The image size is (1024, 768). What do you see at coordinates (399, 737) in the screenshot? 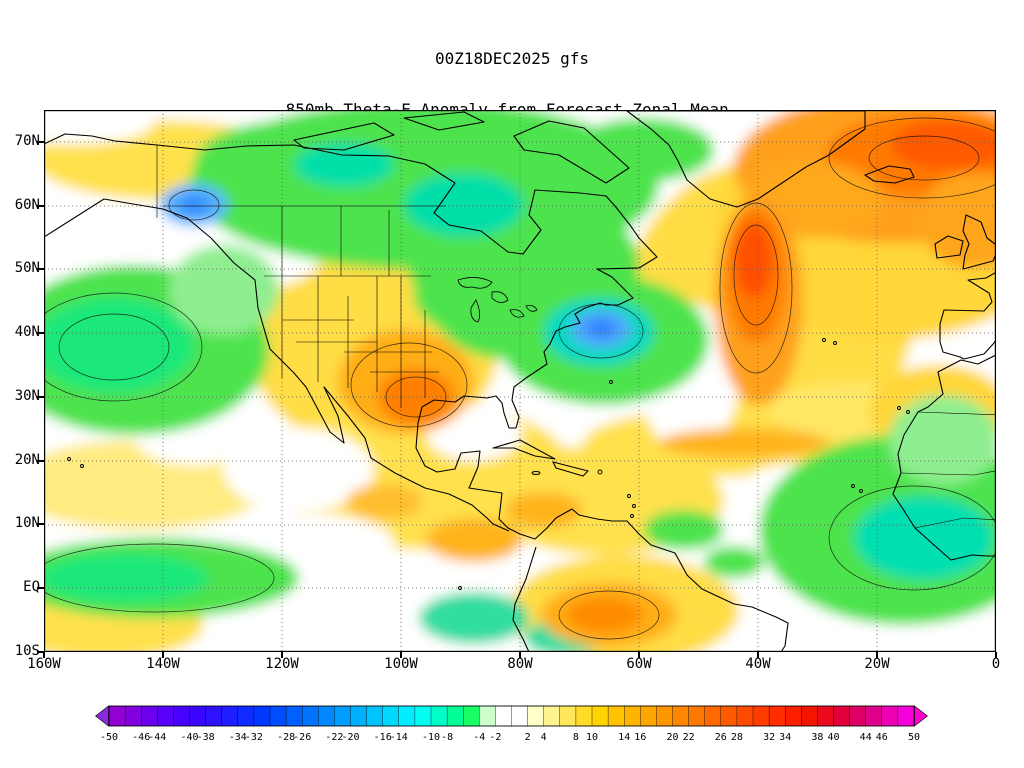
I see `colorbar-tick-label: -14` at bounding box center [399, 737].